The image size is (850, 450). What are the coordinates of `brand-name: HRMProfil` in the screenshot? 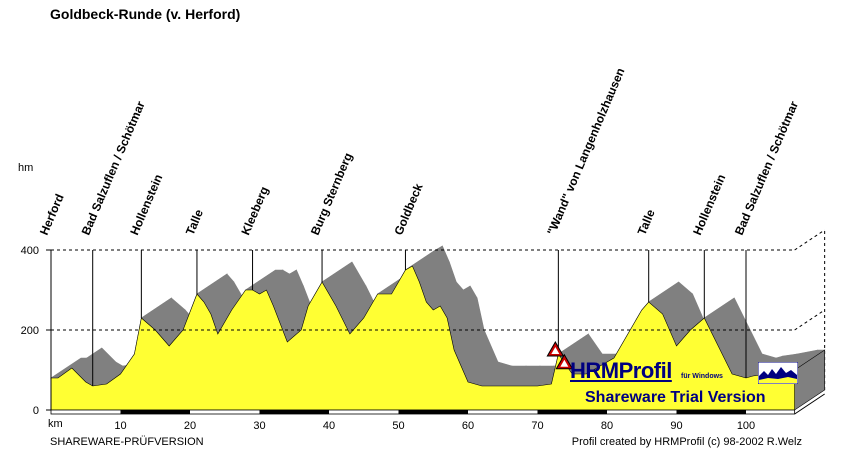 It's located at (621, 370).